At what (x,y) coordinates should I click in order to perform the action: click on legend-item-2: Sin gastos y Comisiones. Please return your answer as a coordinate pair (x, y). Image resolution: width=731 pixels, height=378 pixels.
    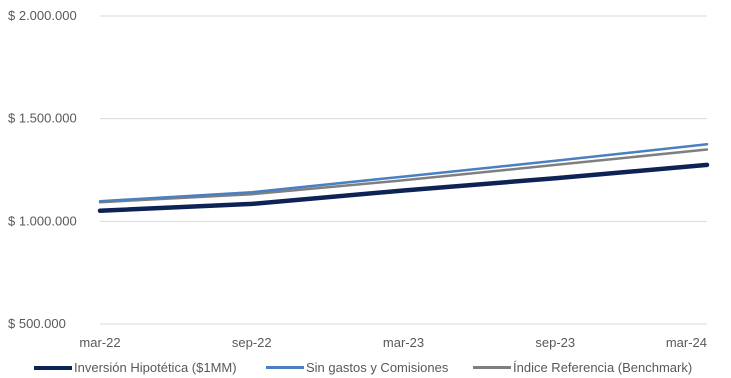
    Looking at the image, I should click on (357, 367).